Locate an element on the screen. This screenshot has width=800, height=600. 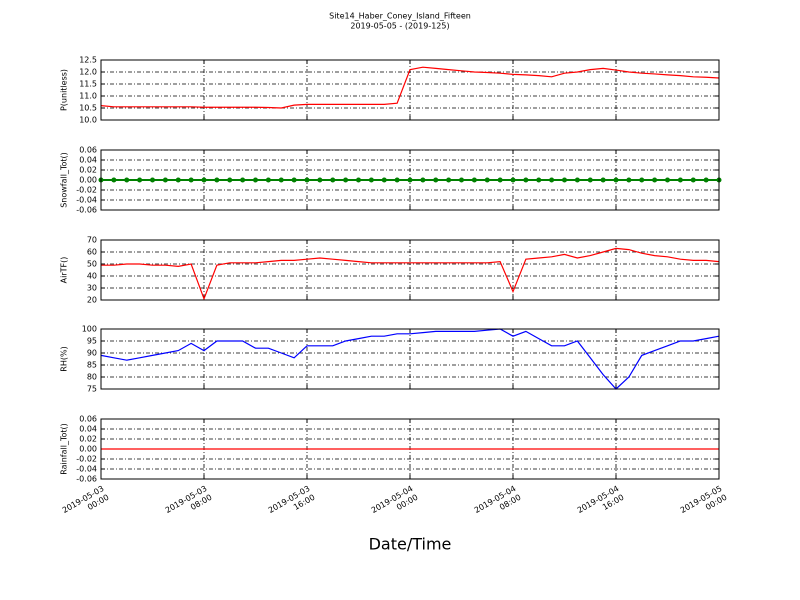
y-tick-label: 90 is located at coordinates (92, 353).